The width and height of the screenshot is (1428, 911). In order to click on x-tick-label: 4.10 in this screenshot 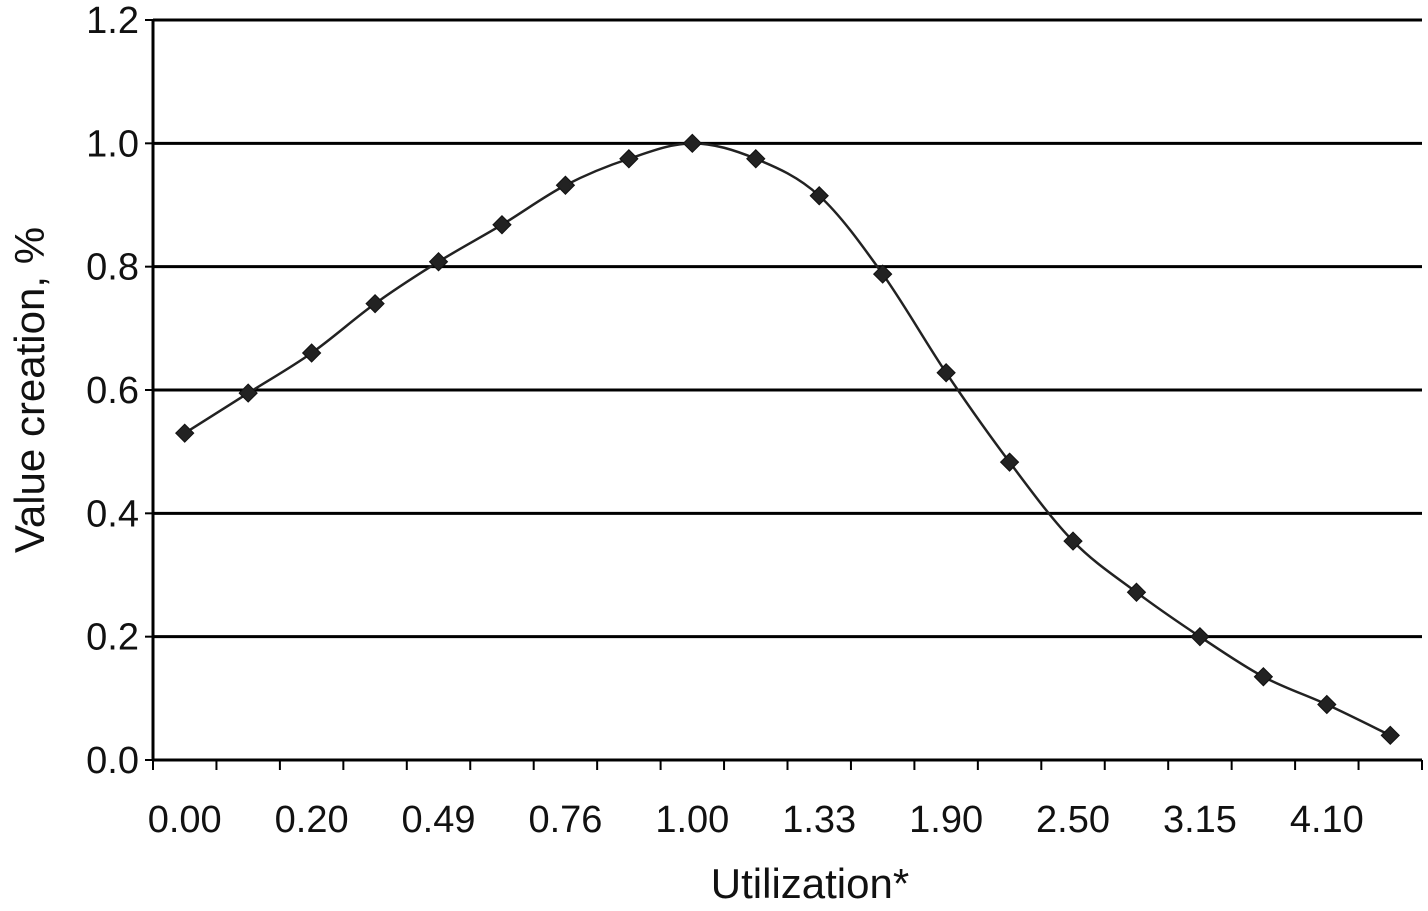, I will do `click(1327, 820)`.